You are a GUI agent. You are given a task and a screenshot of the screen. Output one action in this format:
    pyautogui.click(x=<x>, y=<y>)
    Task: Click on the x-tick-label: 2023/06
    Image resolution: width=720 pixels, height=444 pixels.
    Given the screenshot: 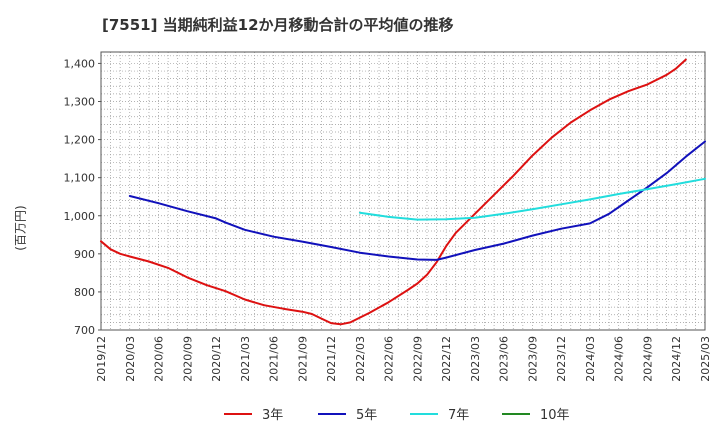 What is the action you would take?
    pyautogui.click(x=504, y=359)
    